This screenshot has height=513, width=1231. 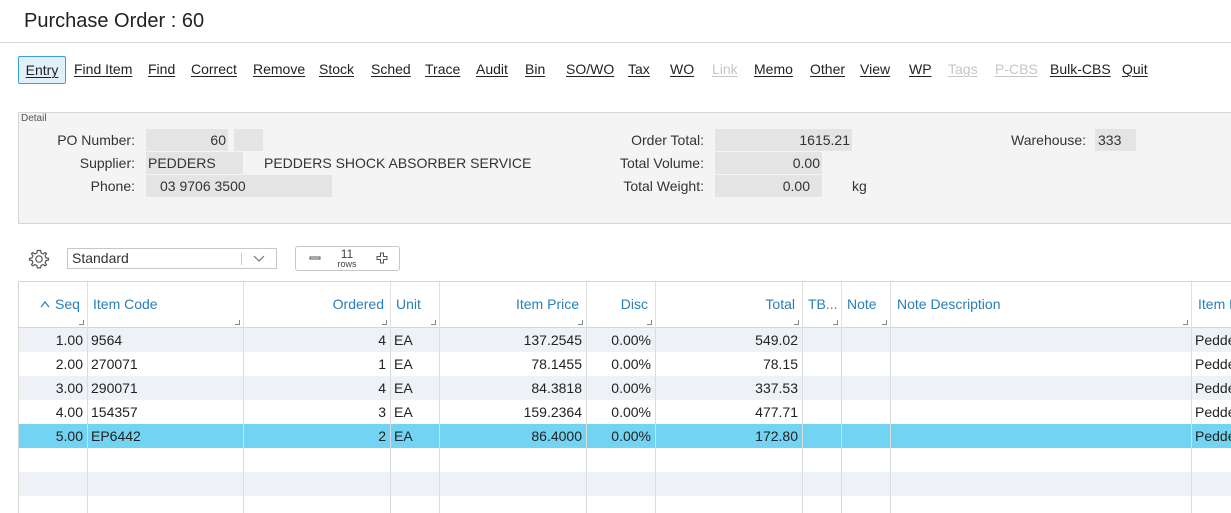 What do you see at coordinates (667, 140) in the screenshot?
I see `order-total-label: Order Total:` at bounding box center [667, 140].